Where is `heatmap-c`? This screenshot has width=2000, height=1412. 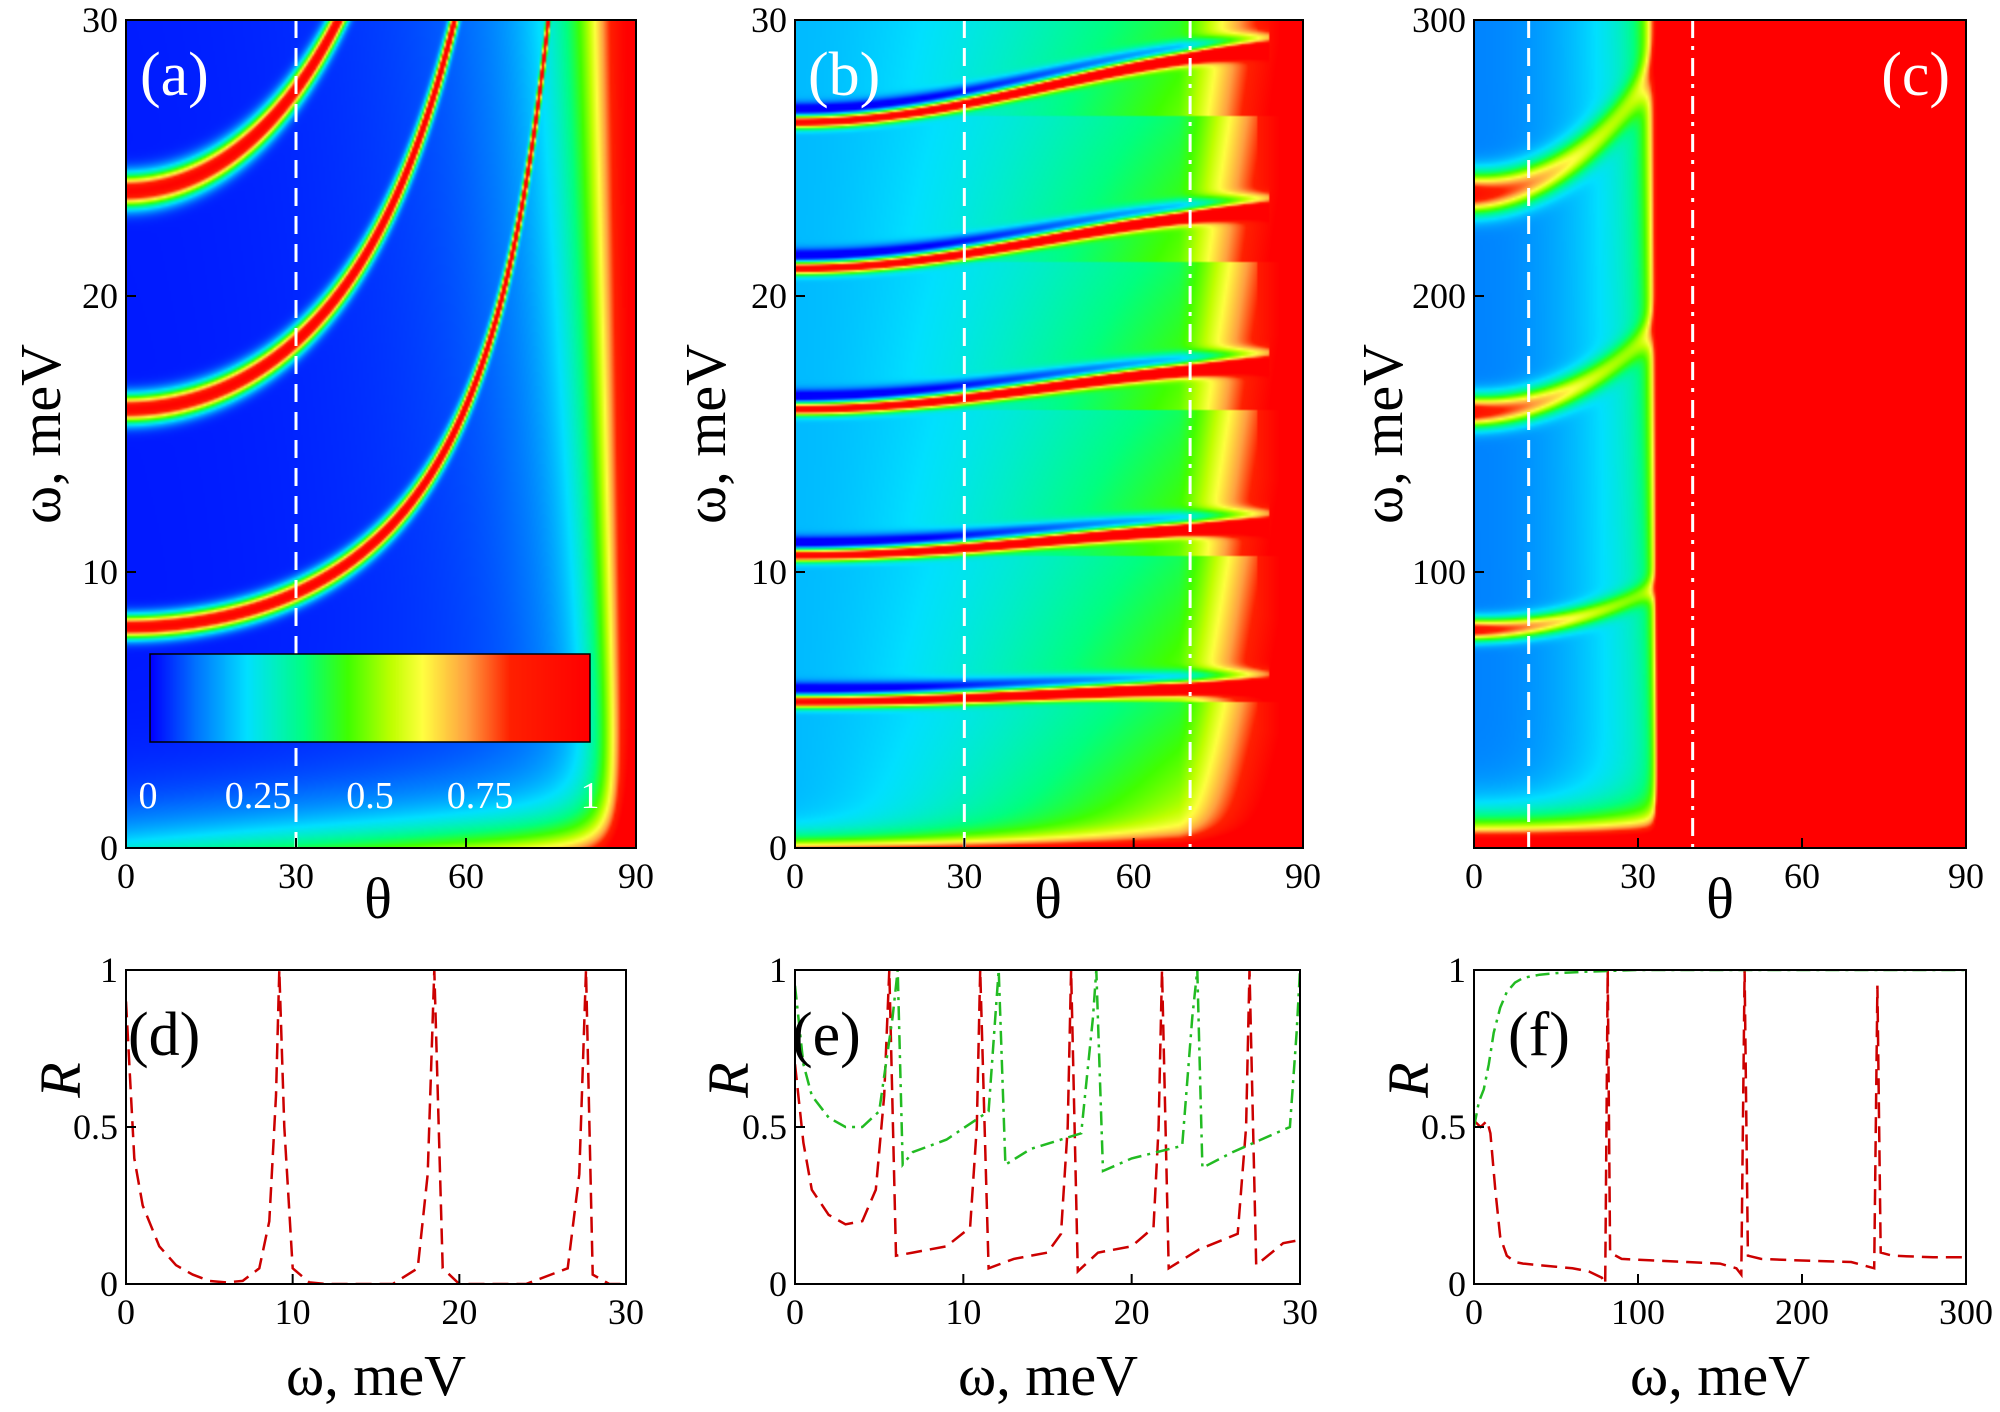
heatmap-c is located at coordinates (1720, 434).